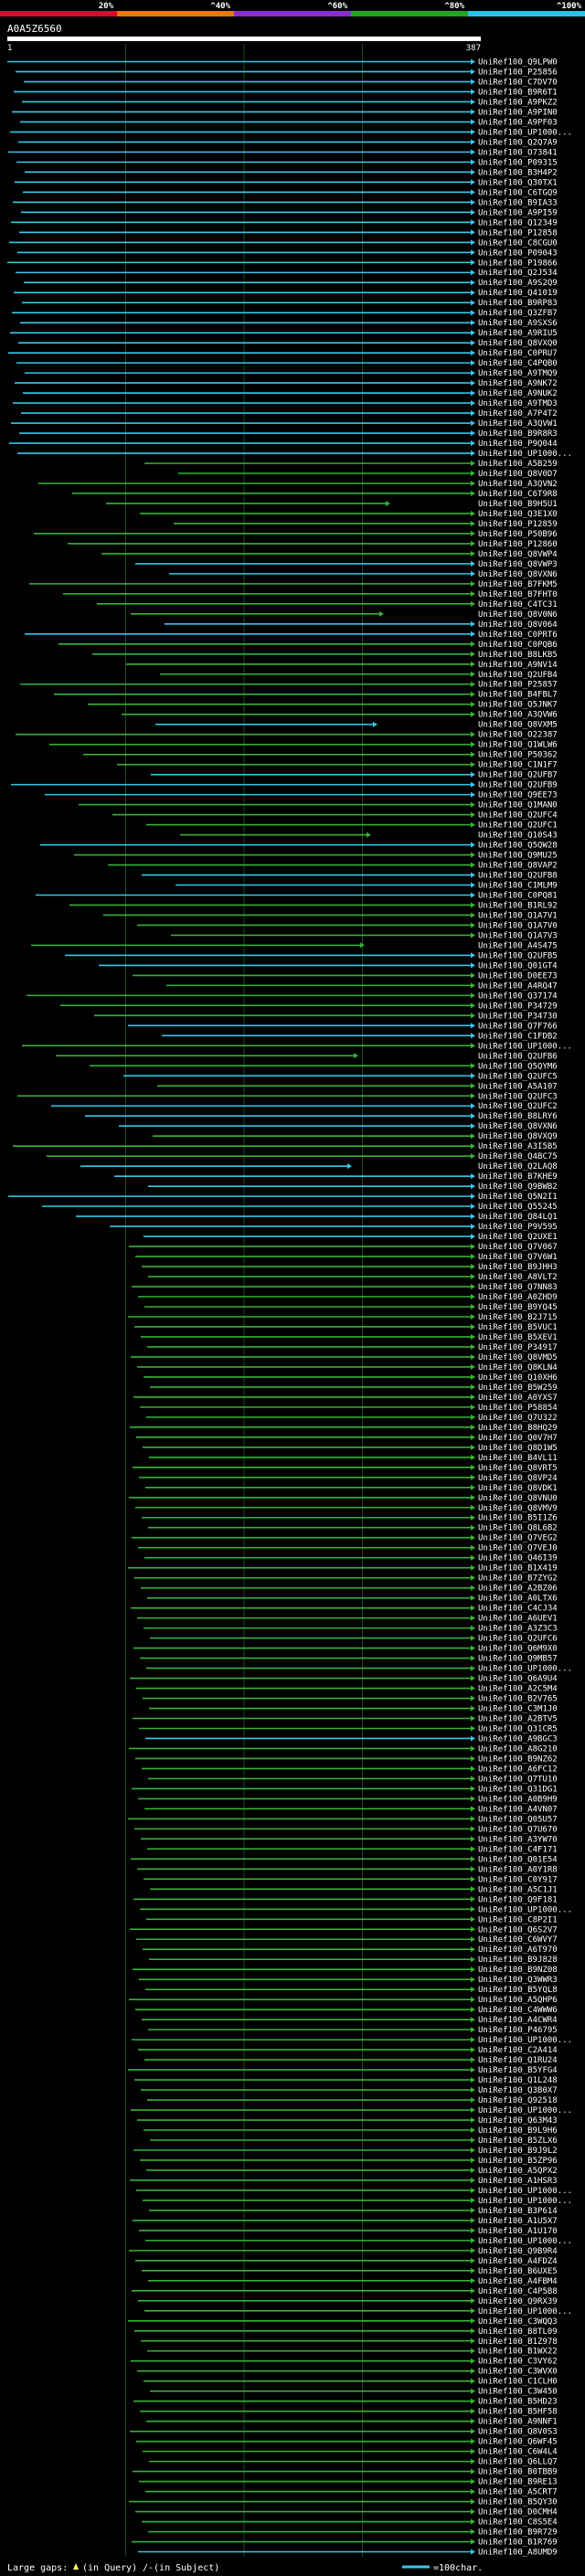 This screenshot has height=2576, width=585. Describe the element at coordinates (518, 233) in the screenshot. I see `hit-label: UniRef100_P12858` at that location.